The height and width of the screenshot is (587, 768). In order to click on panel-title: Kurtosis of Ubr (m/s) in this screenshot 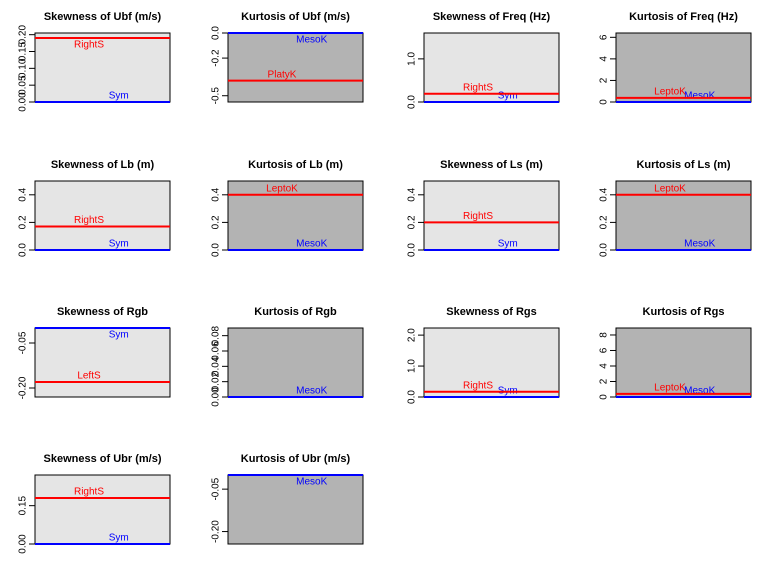, I will do `click(296, 459)`.